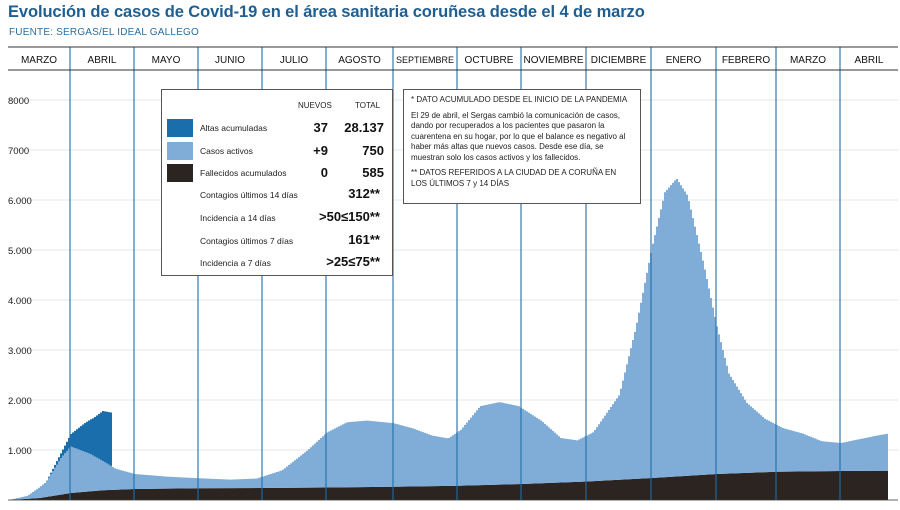  What do you see at coordinates (277, 195) in the screenshot?
I see `stat-contagios-14: Contagios últimos 14 días 312**` at bounding box center [277, 195].